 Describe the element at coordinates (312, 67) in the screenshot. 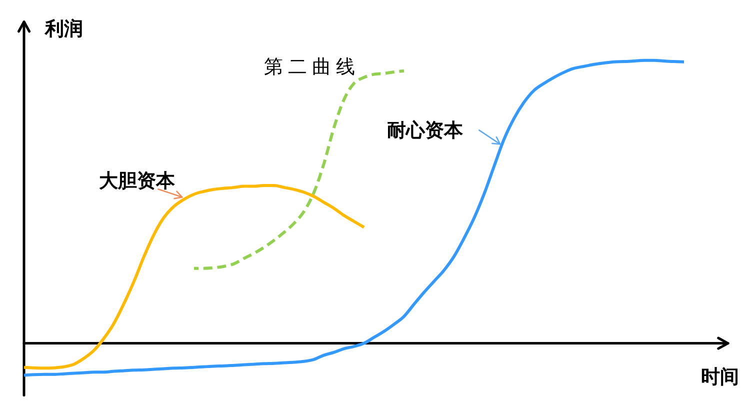

I see `series-label: 第二曲线` at that location.